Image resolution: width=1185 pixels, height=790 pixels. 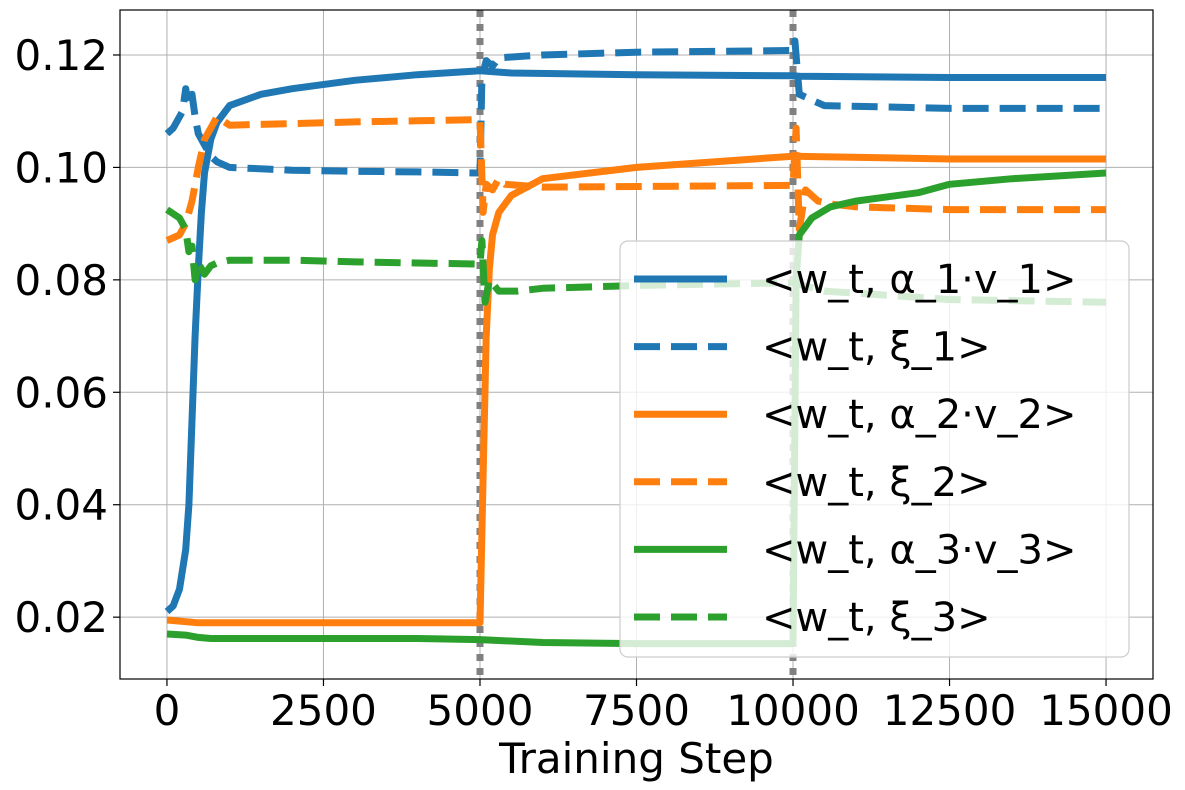 I want to click on y-tick-label: 0.04, so click(x=61, y=505).